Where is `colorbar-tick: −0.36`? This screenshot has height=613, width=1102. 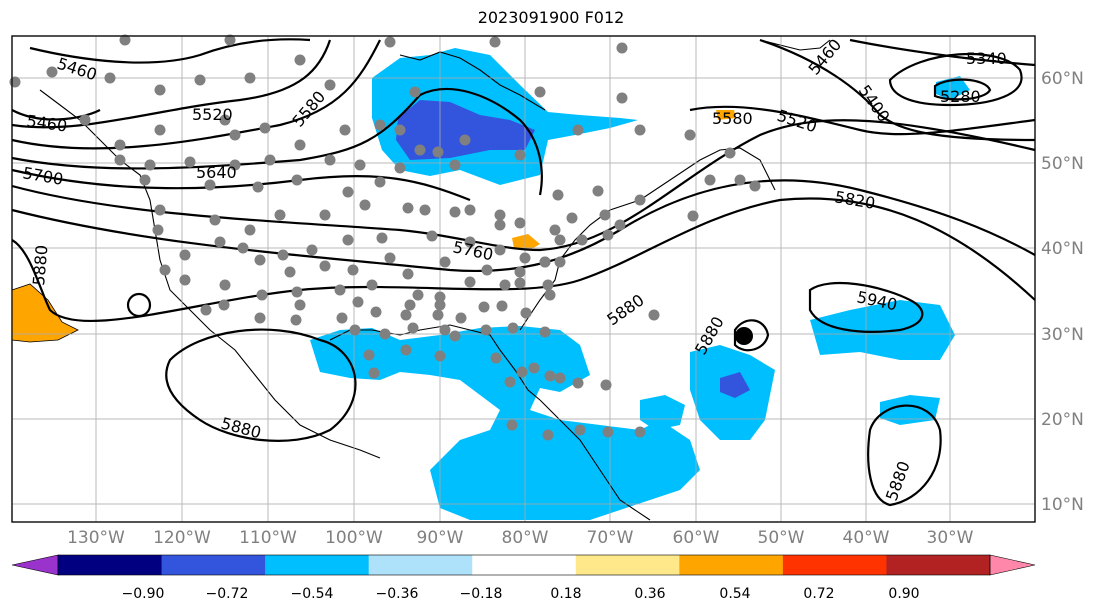 colorbar-tick: −0.36 is located at coordinates (397, 594).